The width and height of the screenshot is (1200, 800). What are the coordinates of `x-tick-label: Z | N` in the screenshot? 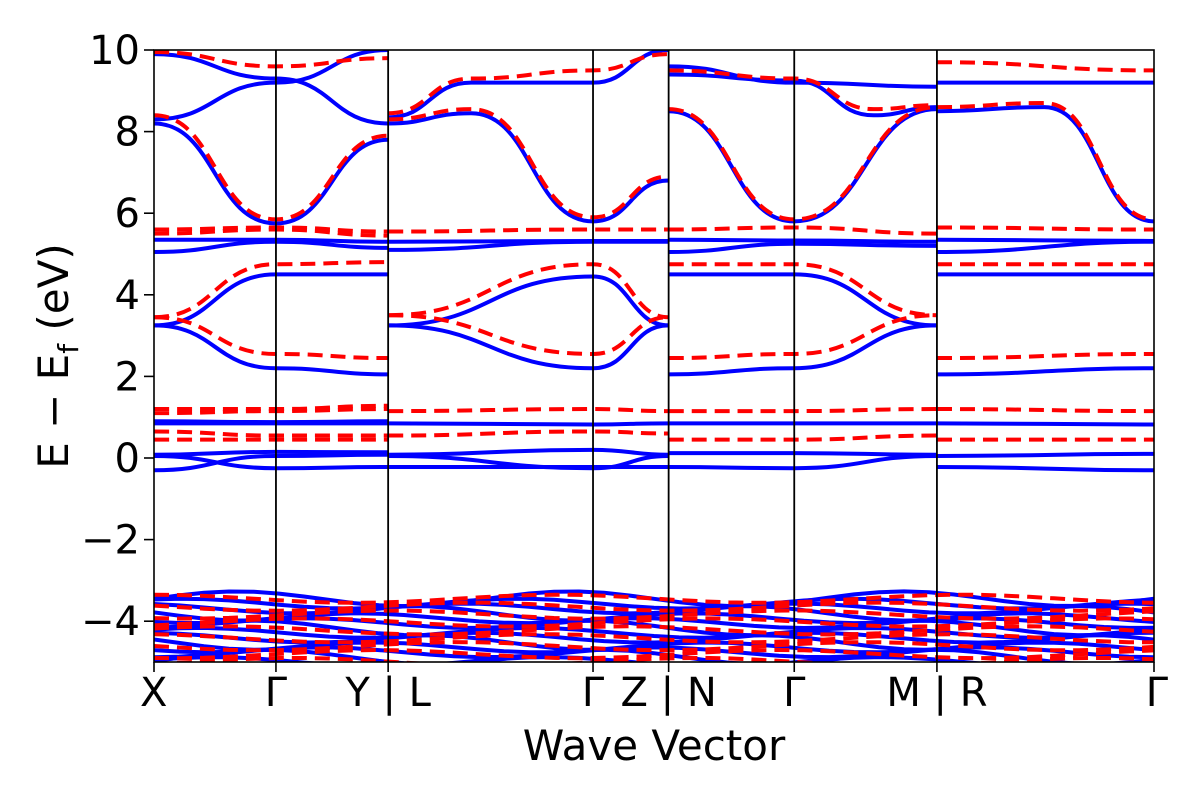 It's located at (669, 693).